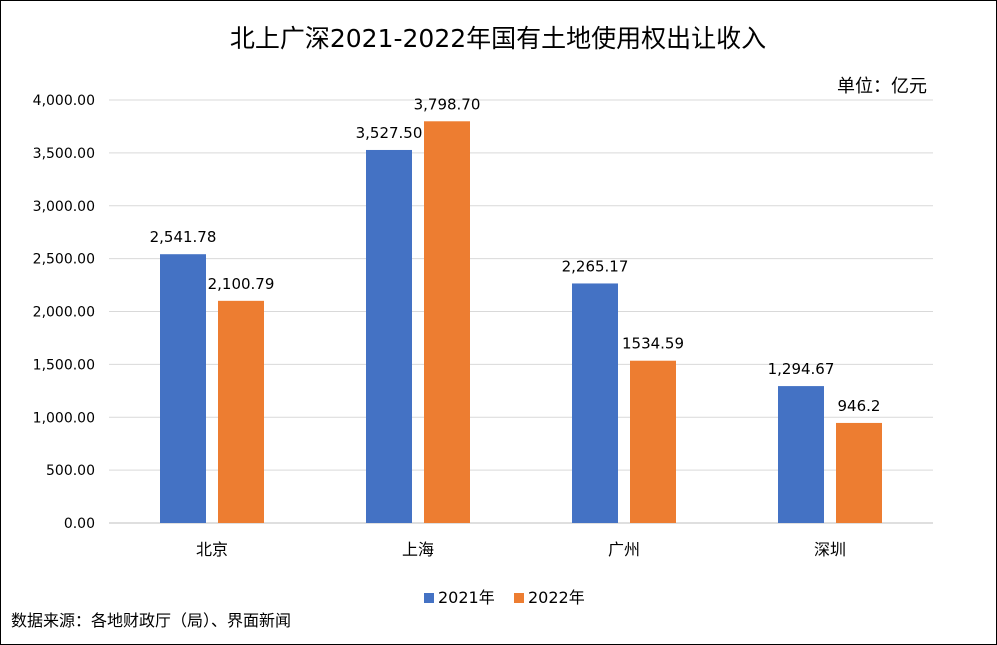 Image resolution: width=997 pixels, height=645 pixels. What do you see at coordinates (653, 344) in the screenshot?
I see `data-label: 1534.59` at bounding box center [653, 344].